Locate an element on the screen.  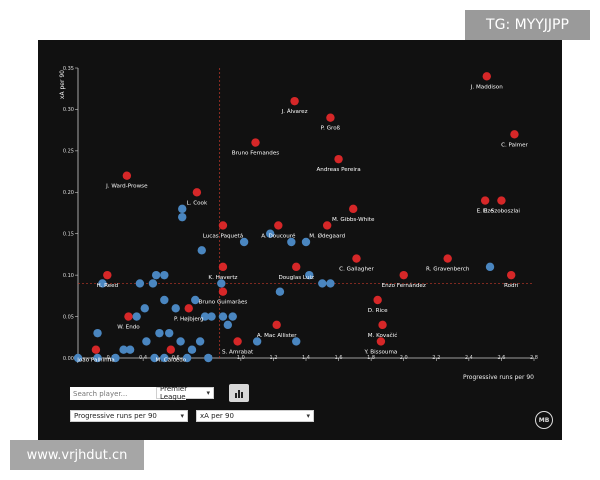
player-label: Y. Bissouma is located at coordinates (380, 352).